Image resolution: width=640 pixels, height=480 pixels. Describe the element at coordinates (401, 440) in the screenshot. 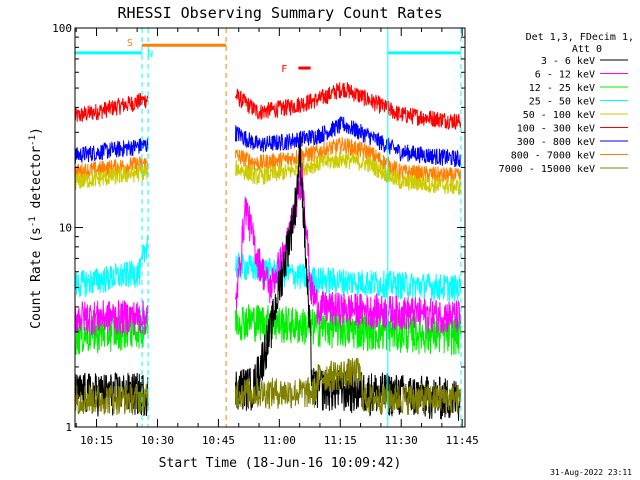

I see `x-tick-label: 11:30` at that location.